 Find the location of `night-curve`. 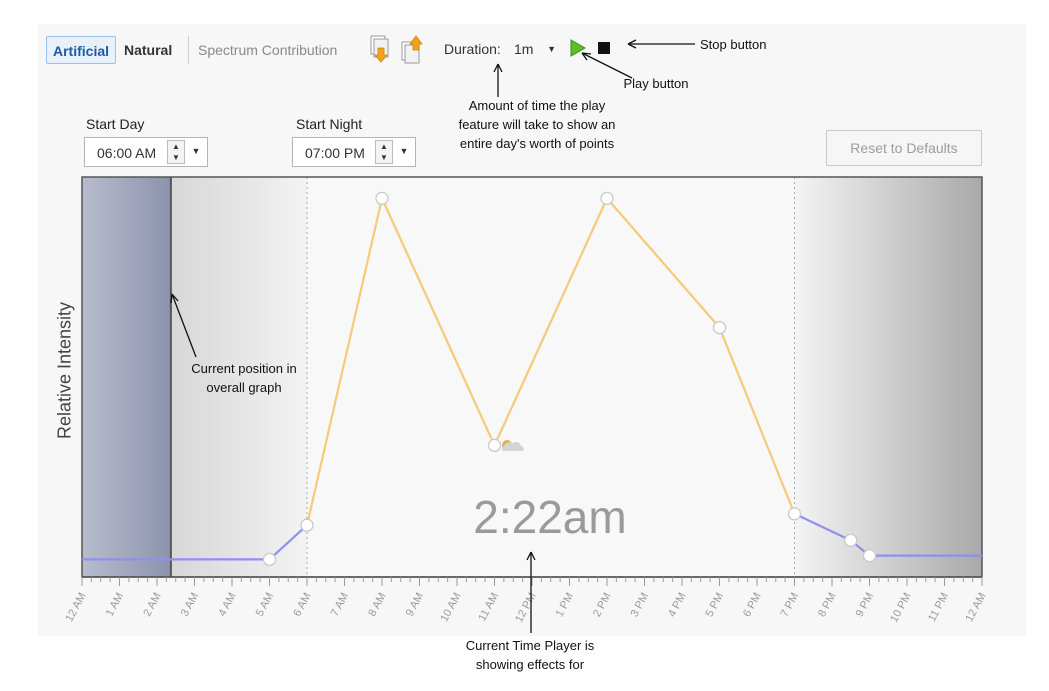

night-curve is located at coordinates (532, 539).